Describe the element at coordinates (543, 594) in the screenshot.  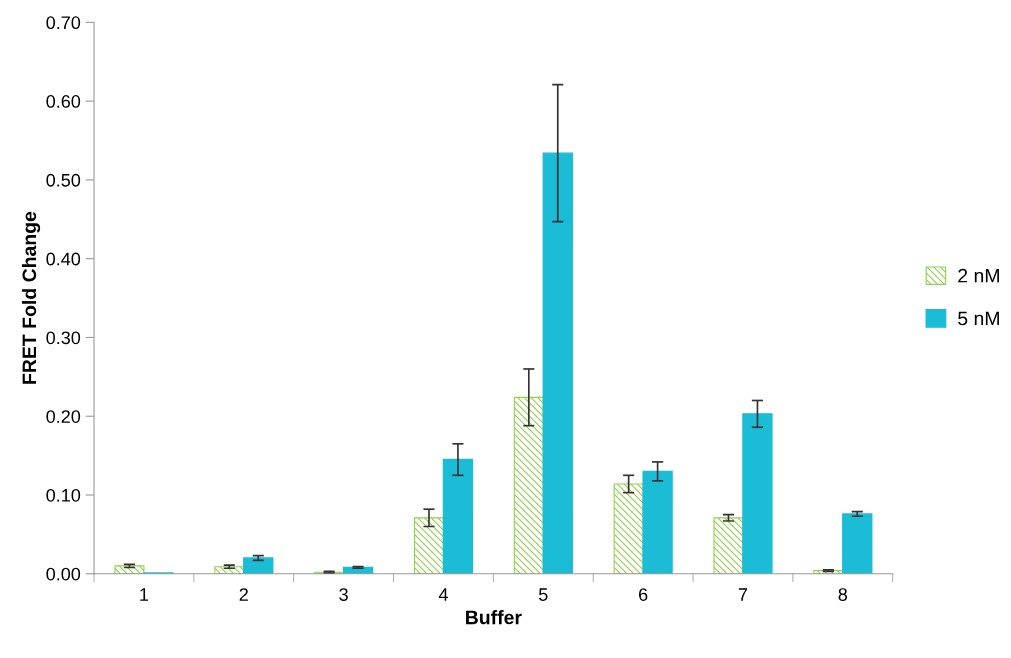
I see `x-tick-label: 5` at that location.